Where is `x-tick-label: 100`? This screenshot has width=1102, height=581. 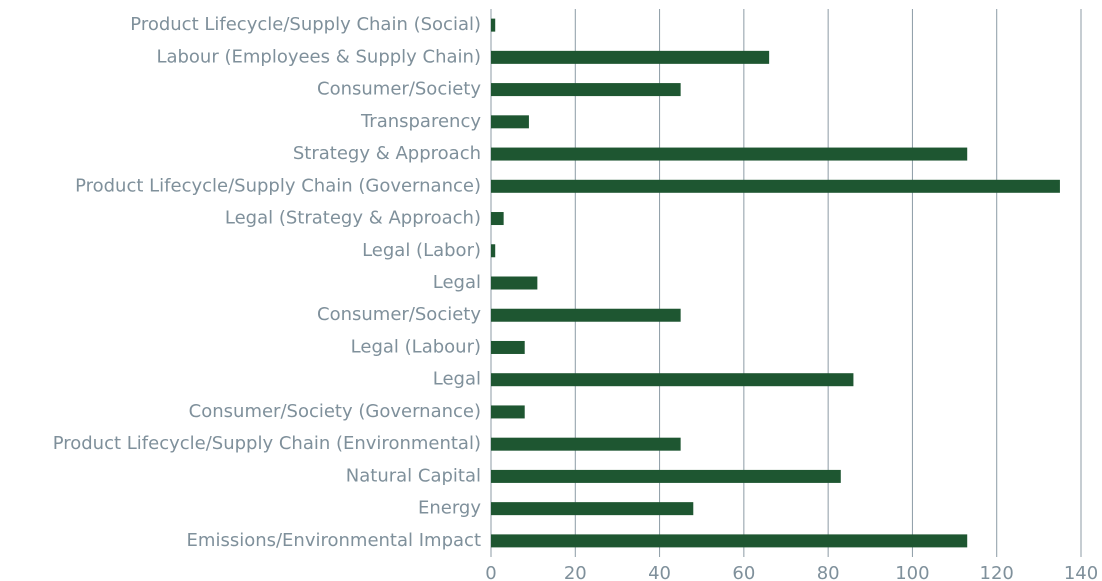
x-tick-label: 100 is located at coordinates (912, 572).